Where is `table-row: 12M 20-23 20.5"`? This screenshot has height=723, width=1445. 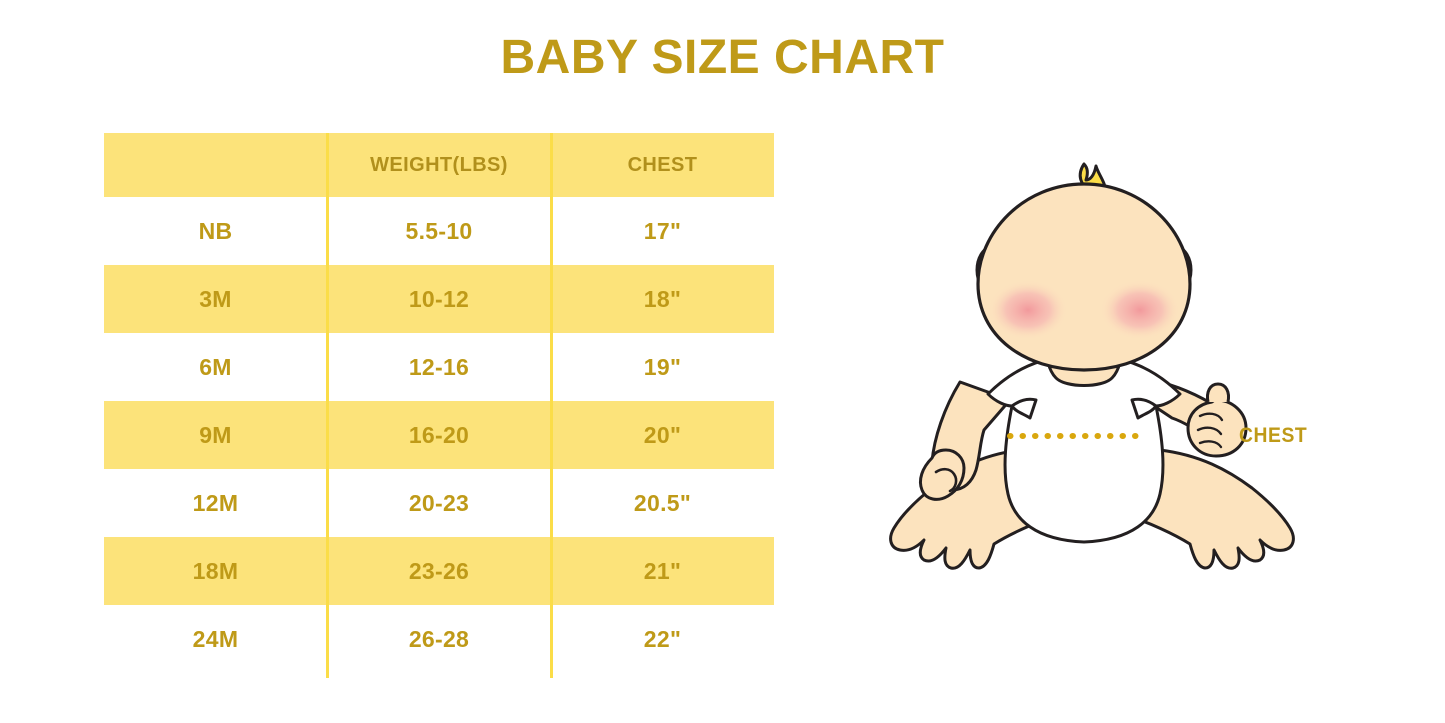 table-row: 12M 20-23 20.5" is located at coordinates (439, 503).